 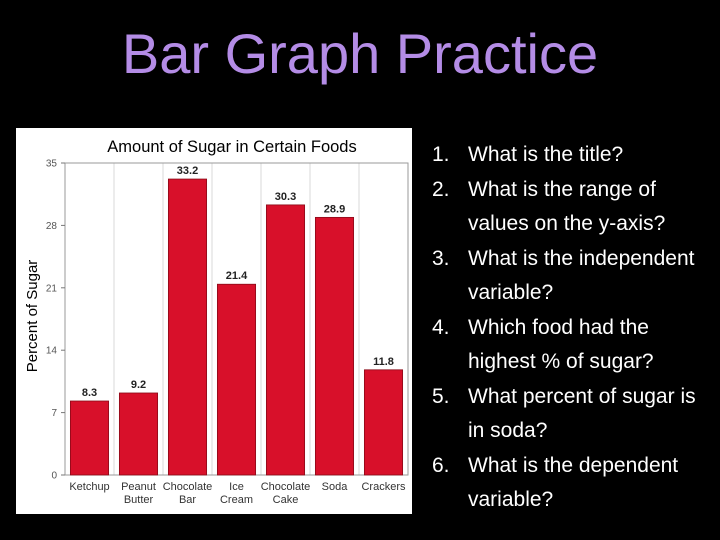 What do you see at coordinates (441, 465) in the screenshot?
I see `question-number: 6.` at bounding box center [441, 465].